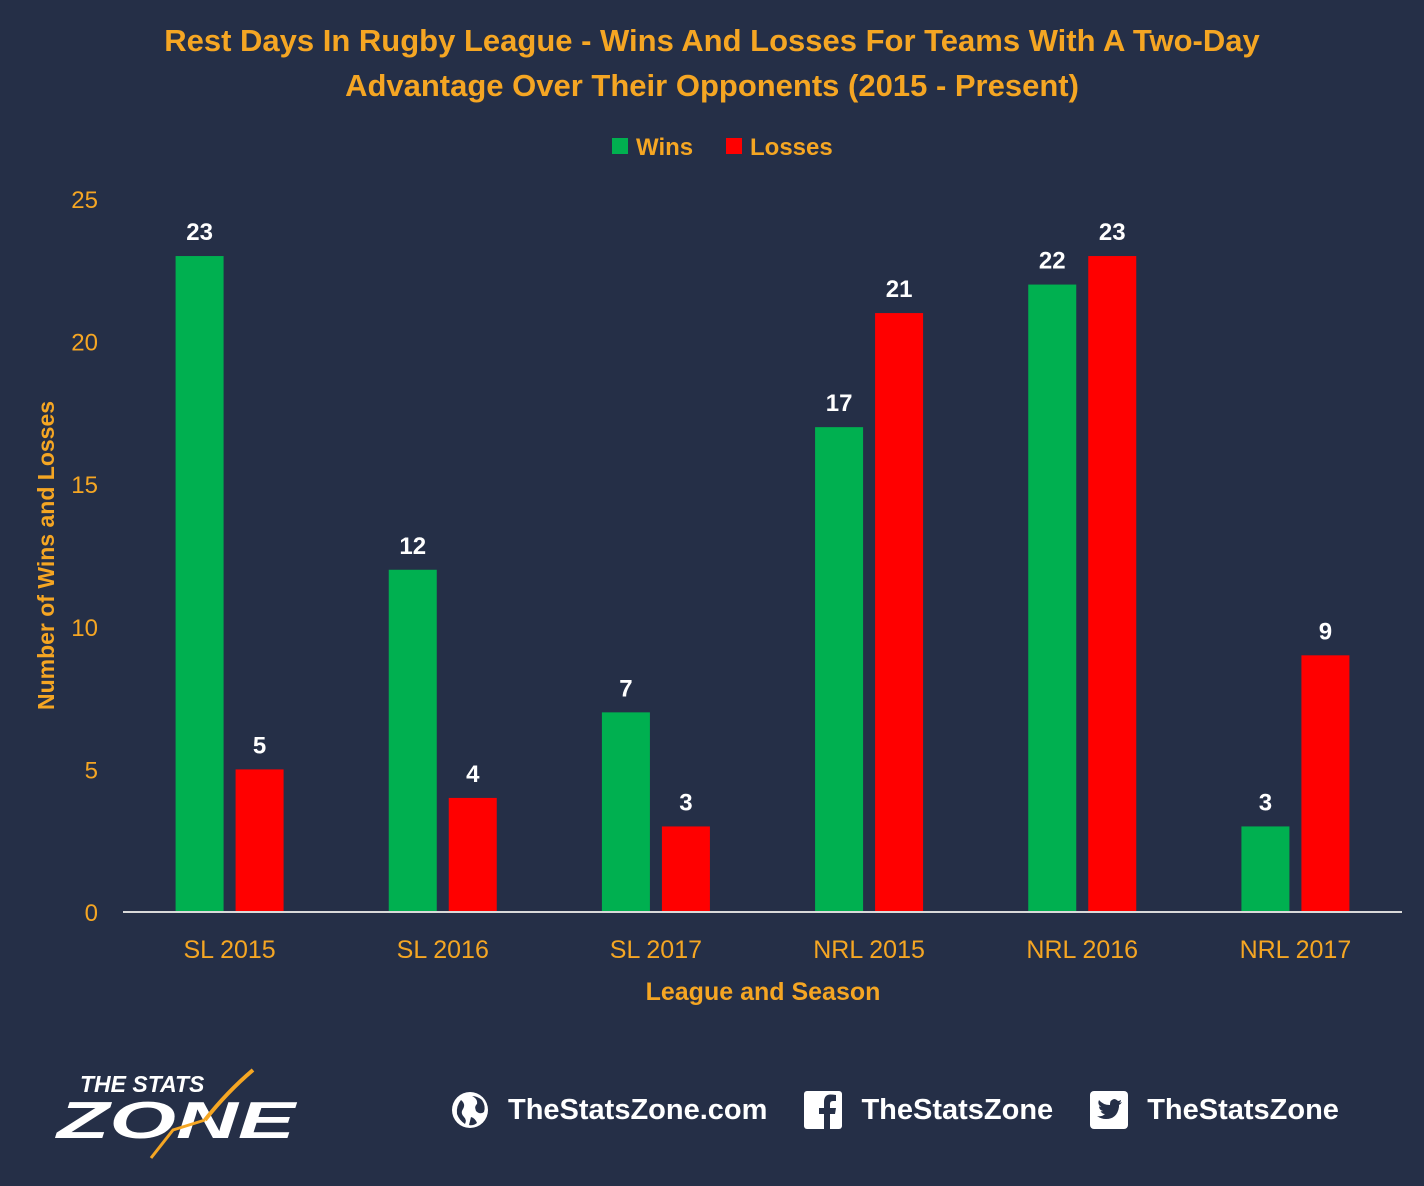 Image resolution: width=1424 pixels, height=1186 pixels. Describe the element at coordinates (177, 1138) in the screenshot. I see `logo-slash-icon` at that location.